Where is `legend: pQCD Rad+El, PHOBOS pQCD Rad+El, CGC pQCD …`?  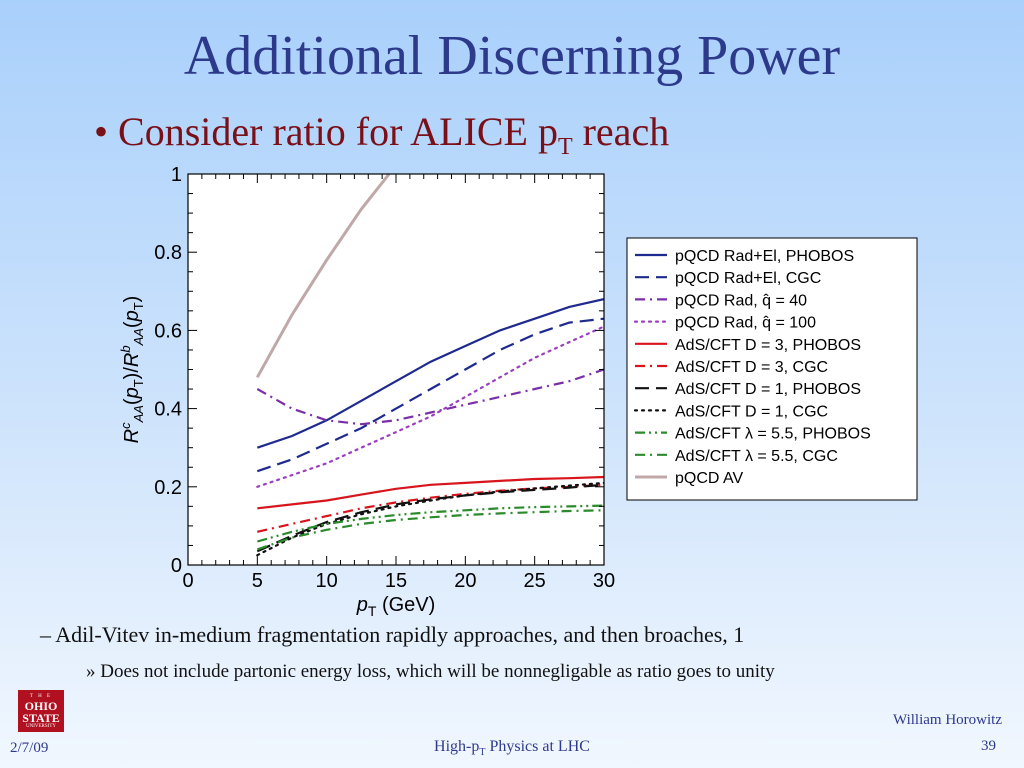
legend: pQCD Rad+El, PHOBOS pQCD Rad+El, CGC pQCD … is located at coordinates (772, 369).